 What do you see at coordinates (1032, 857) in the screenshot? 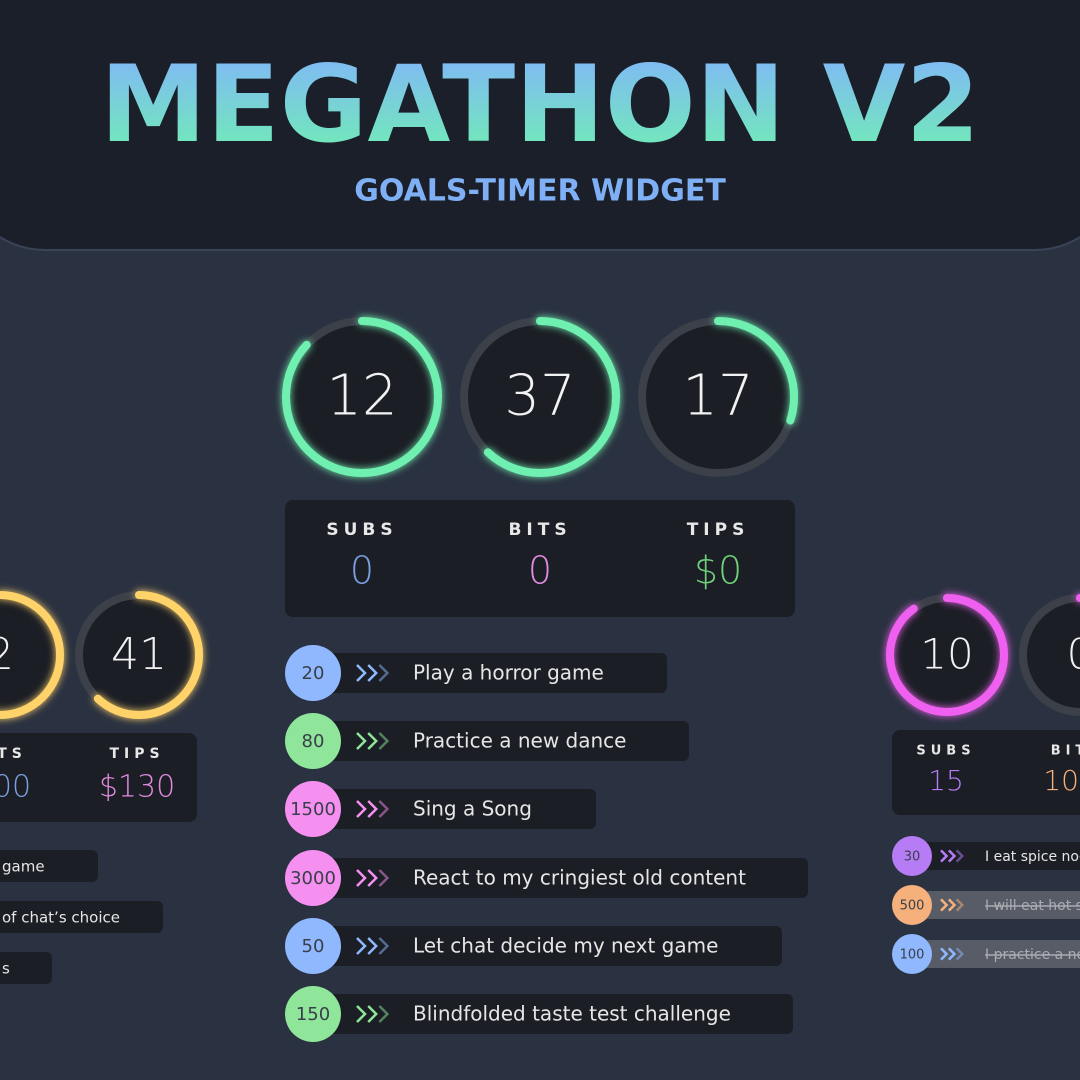
I see `goal-text: I eat spice noo` at bounding box center [1032, 857].